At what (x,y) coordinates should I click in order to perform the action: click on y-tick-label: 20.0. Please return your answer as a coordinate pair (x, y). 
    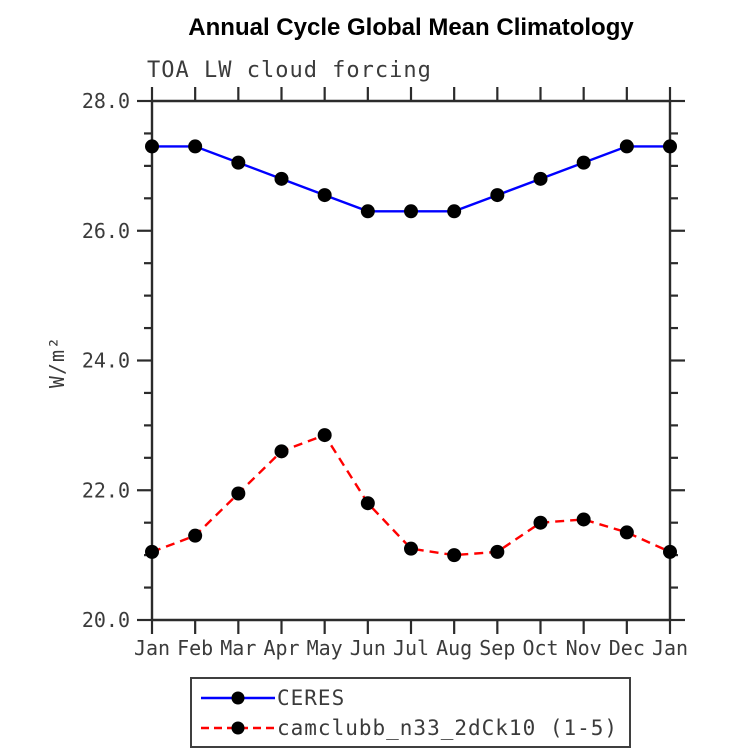
    Looking at the image, I should click on (106, 620).